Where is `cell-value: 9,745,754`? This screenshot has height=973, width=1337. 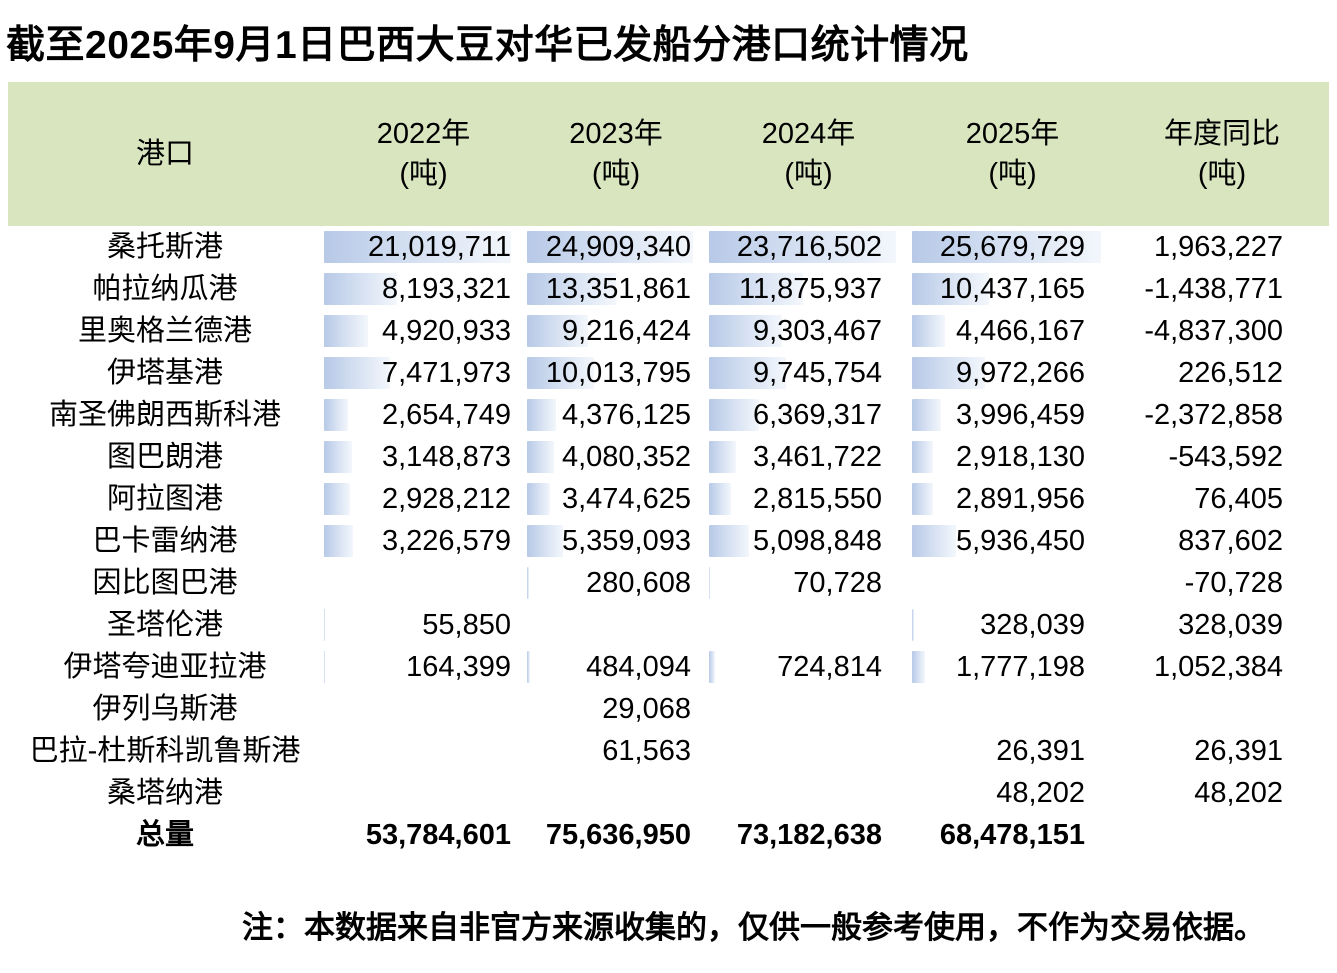 cell-value: 9,745,754 is located at coordinates (817, 373).